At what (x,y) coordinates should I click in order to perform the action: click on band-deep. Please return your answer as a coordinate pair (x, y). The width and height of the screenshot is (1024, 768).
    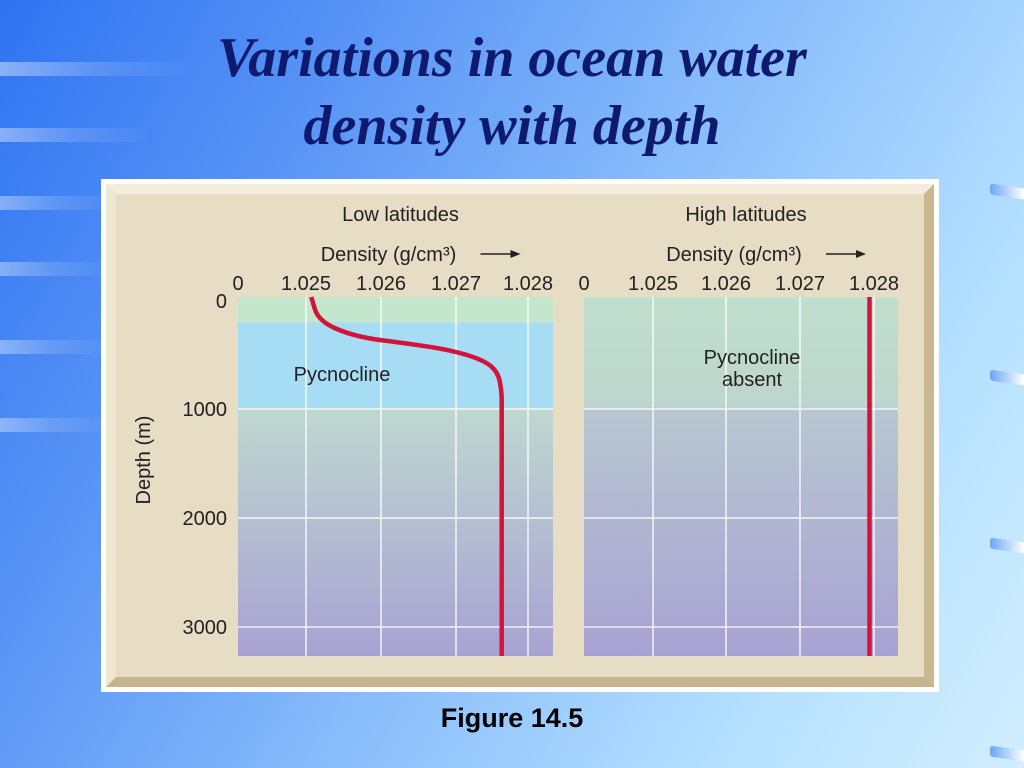
    Looking at the image, I should click on (395, 531).